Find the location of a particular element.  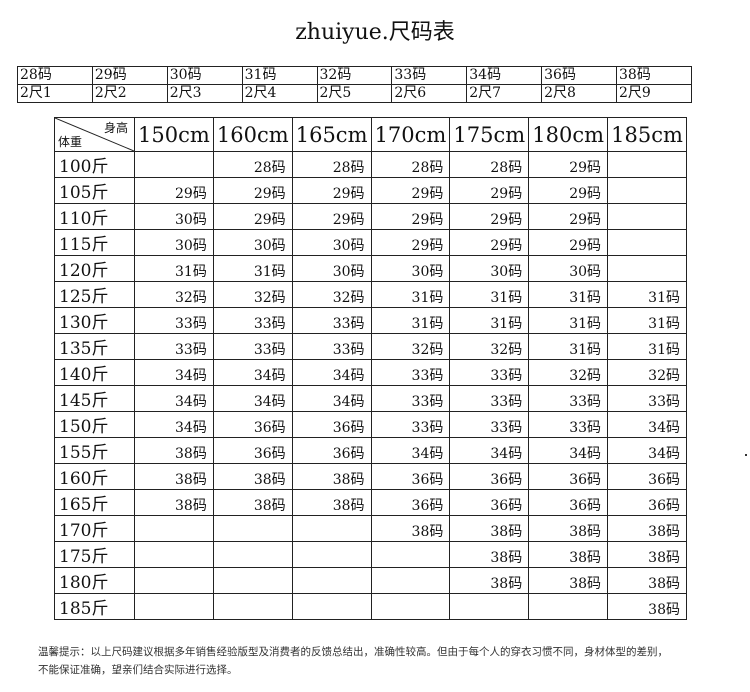

conversion-size-cell: 30码 is located at coordinates (204, 75).